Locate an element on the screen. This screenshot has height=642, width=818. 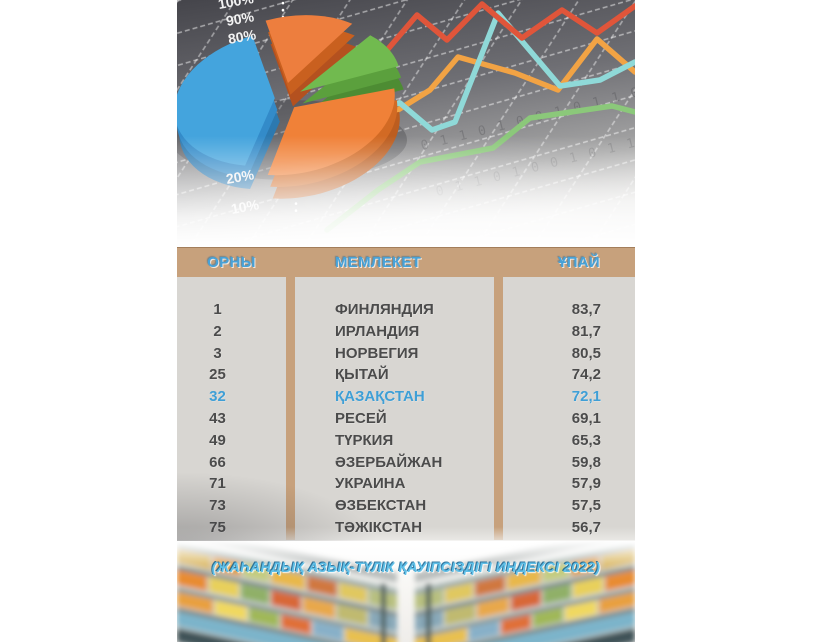
country-cell: ҚЫТАЙ is located at coordinates (362, 375).